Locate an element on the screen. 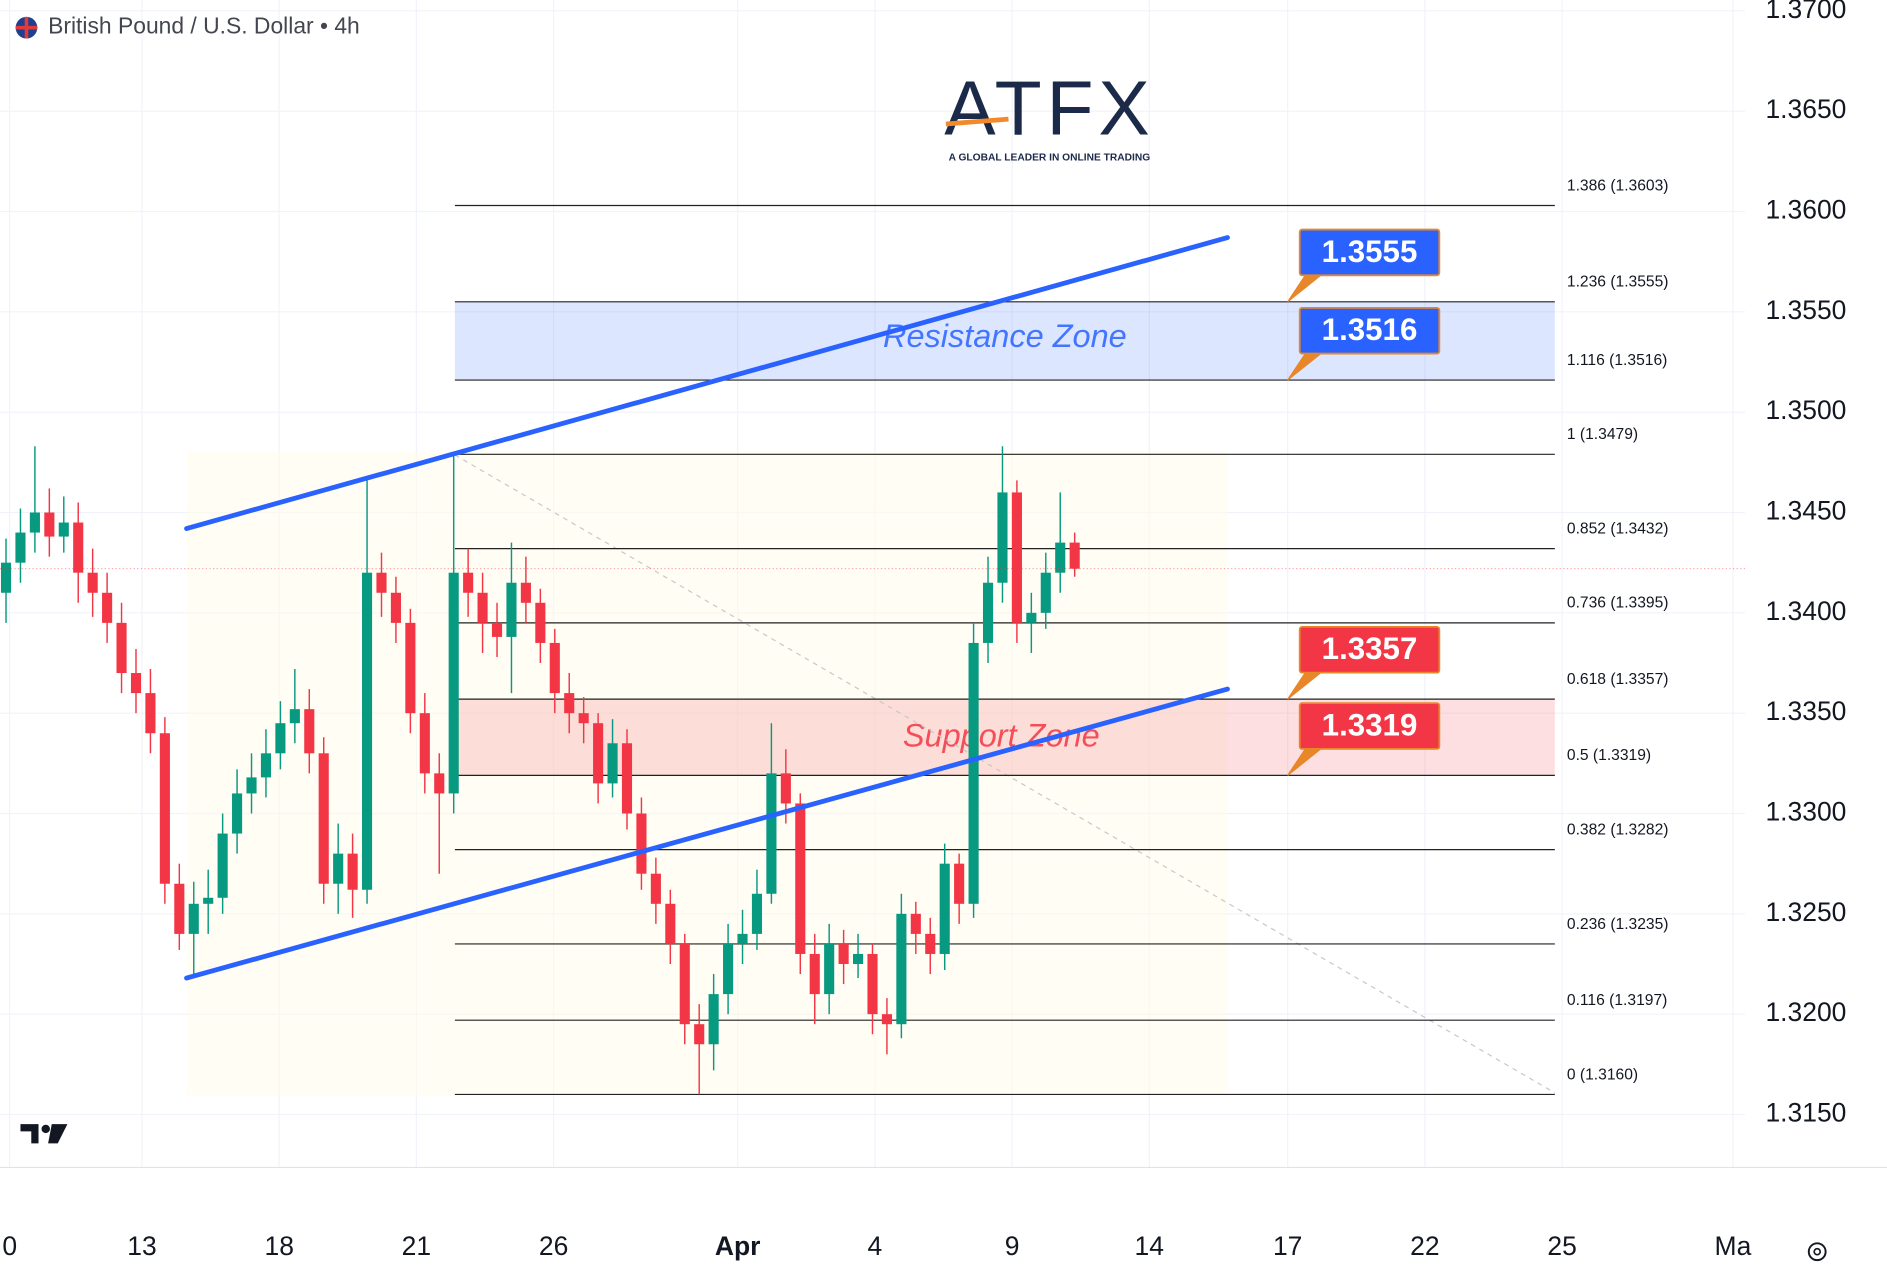 The image size is (1887, 1283). y-tick-label: 1.3250 is located at coordinates (1805, 912).